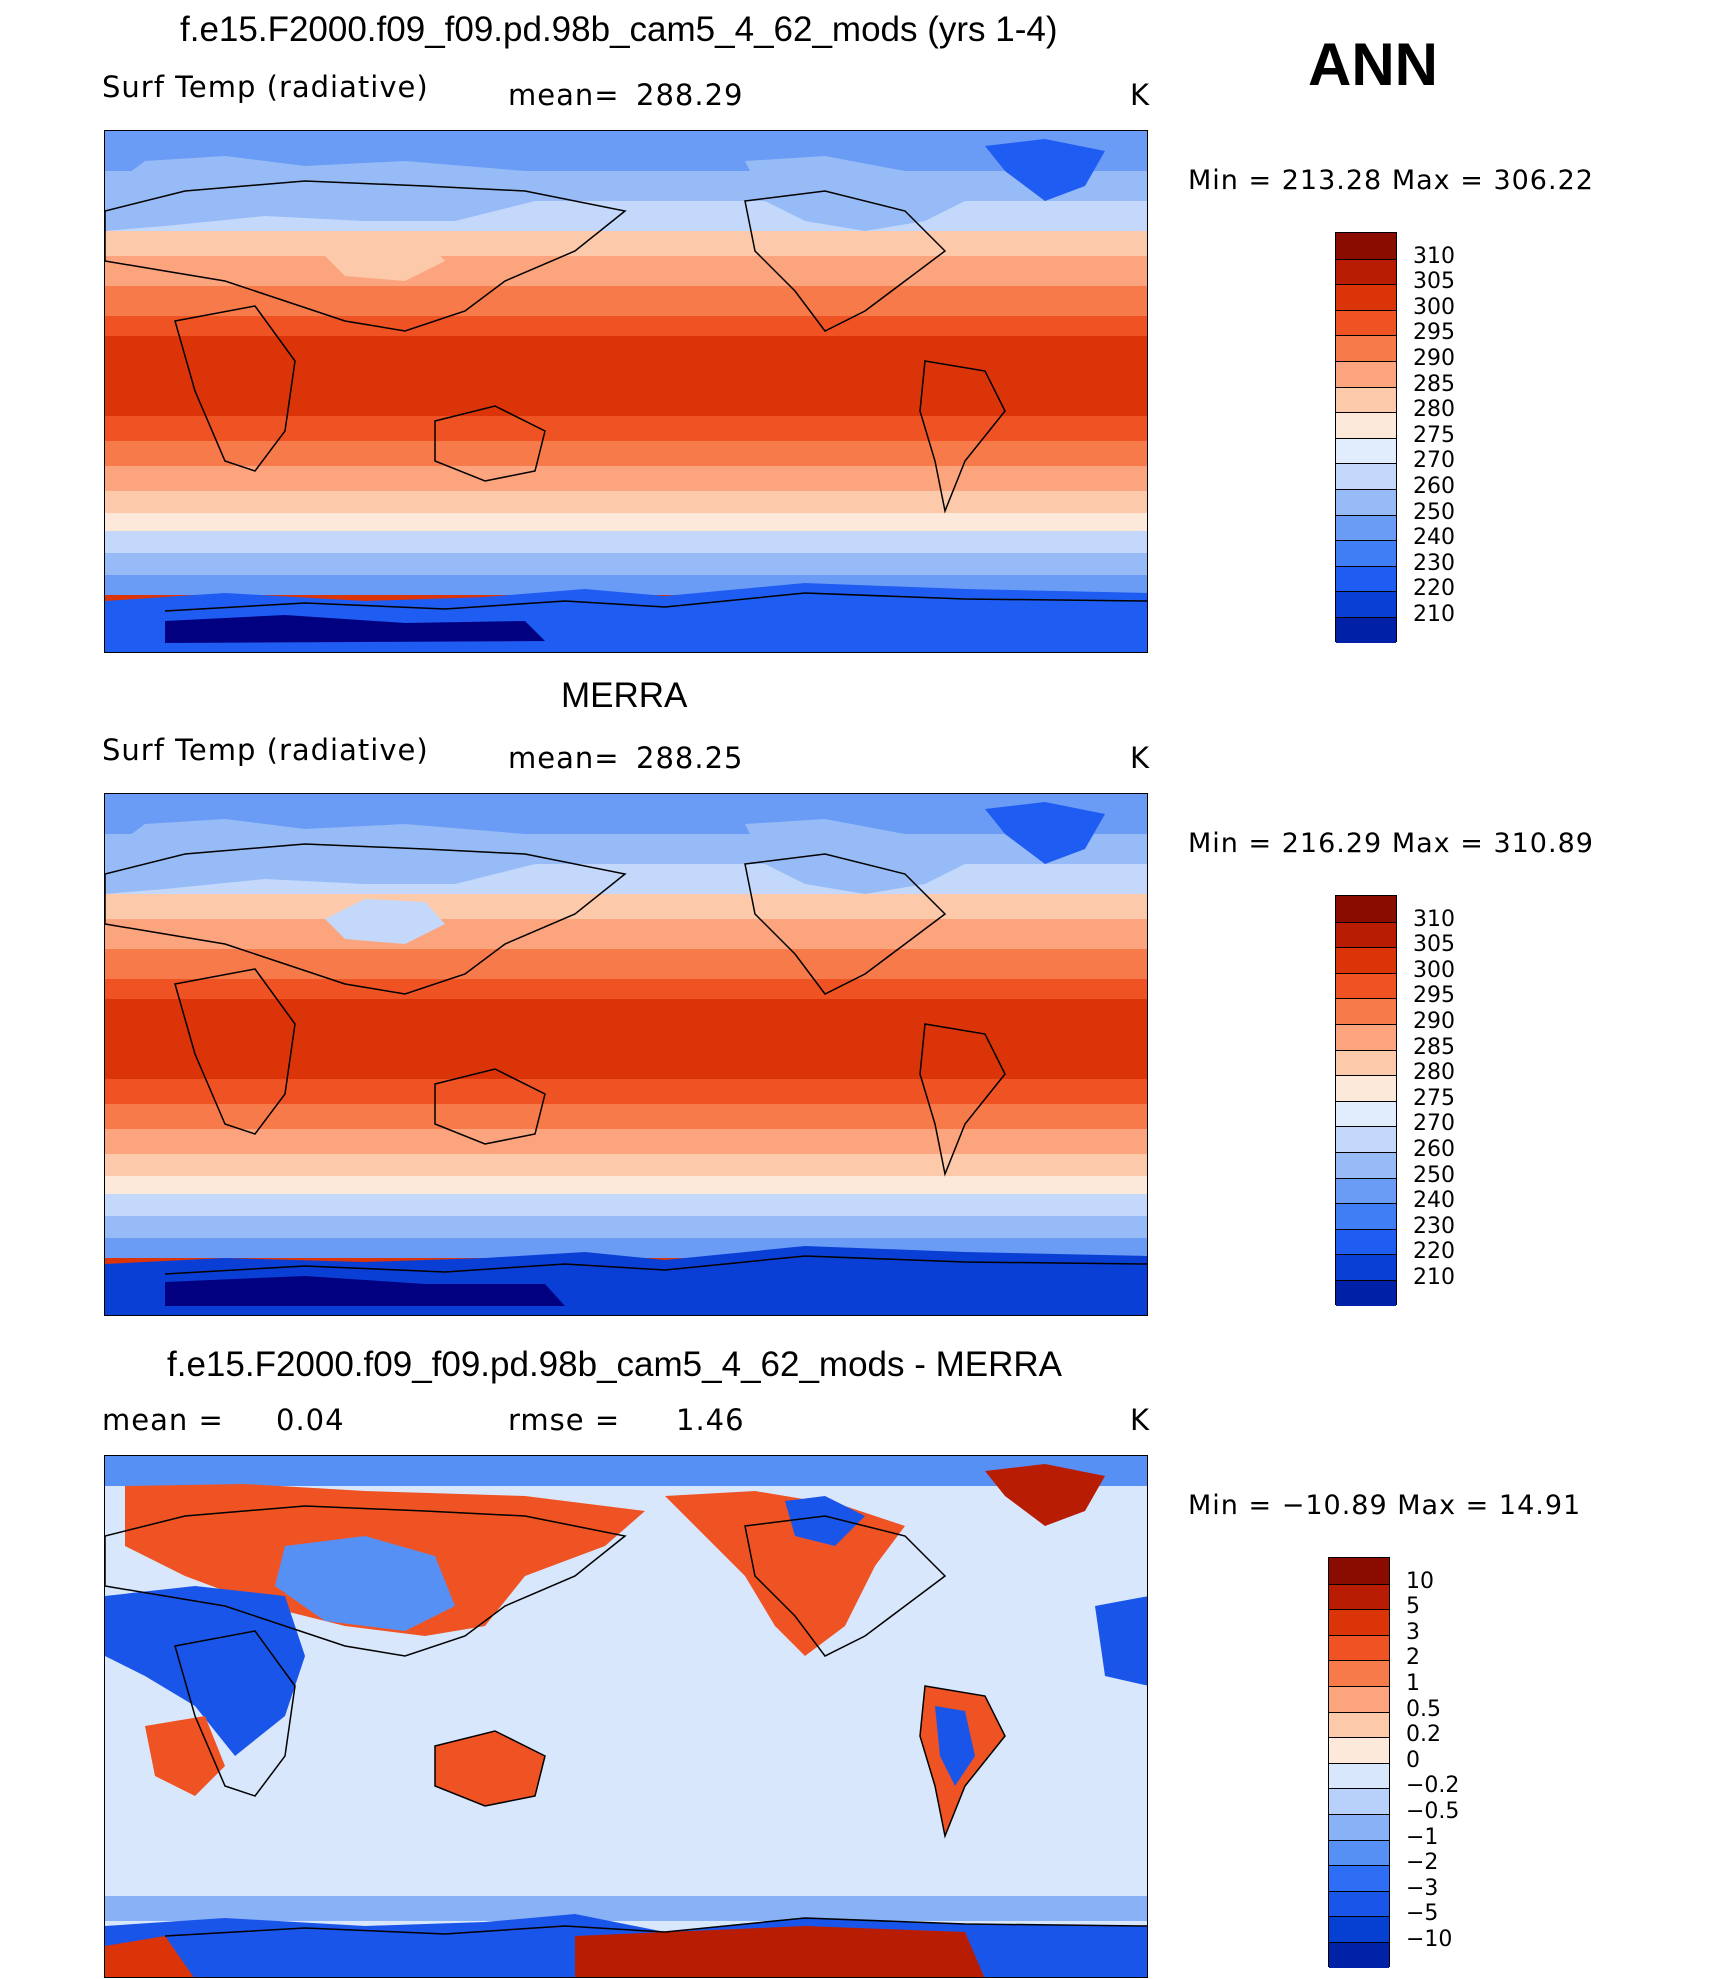 The width and height of the screenshot is (1710, 1979). I want to click on colorbar-tick-label: 250, so click(1434, 1175).